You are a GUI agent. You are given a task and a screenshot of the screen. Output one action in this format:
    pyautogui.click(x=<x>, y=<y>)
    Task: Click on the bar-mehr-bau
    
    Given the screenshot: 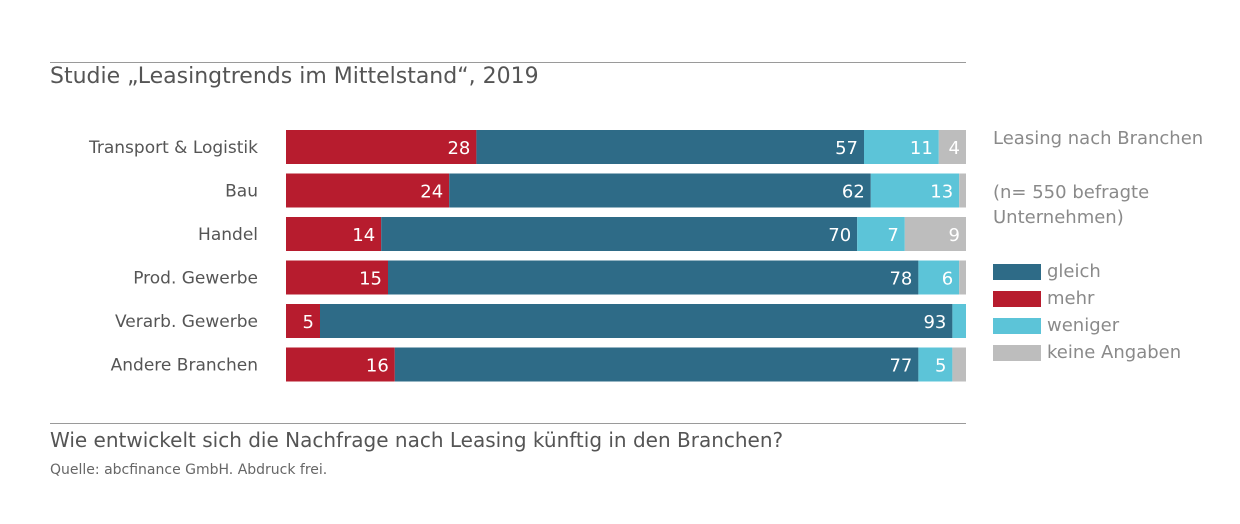 What is the action you would take?
    pyautogui.click(x=368, y=190)
    